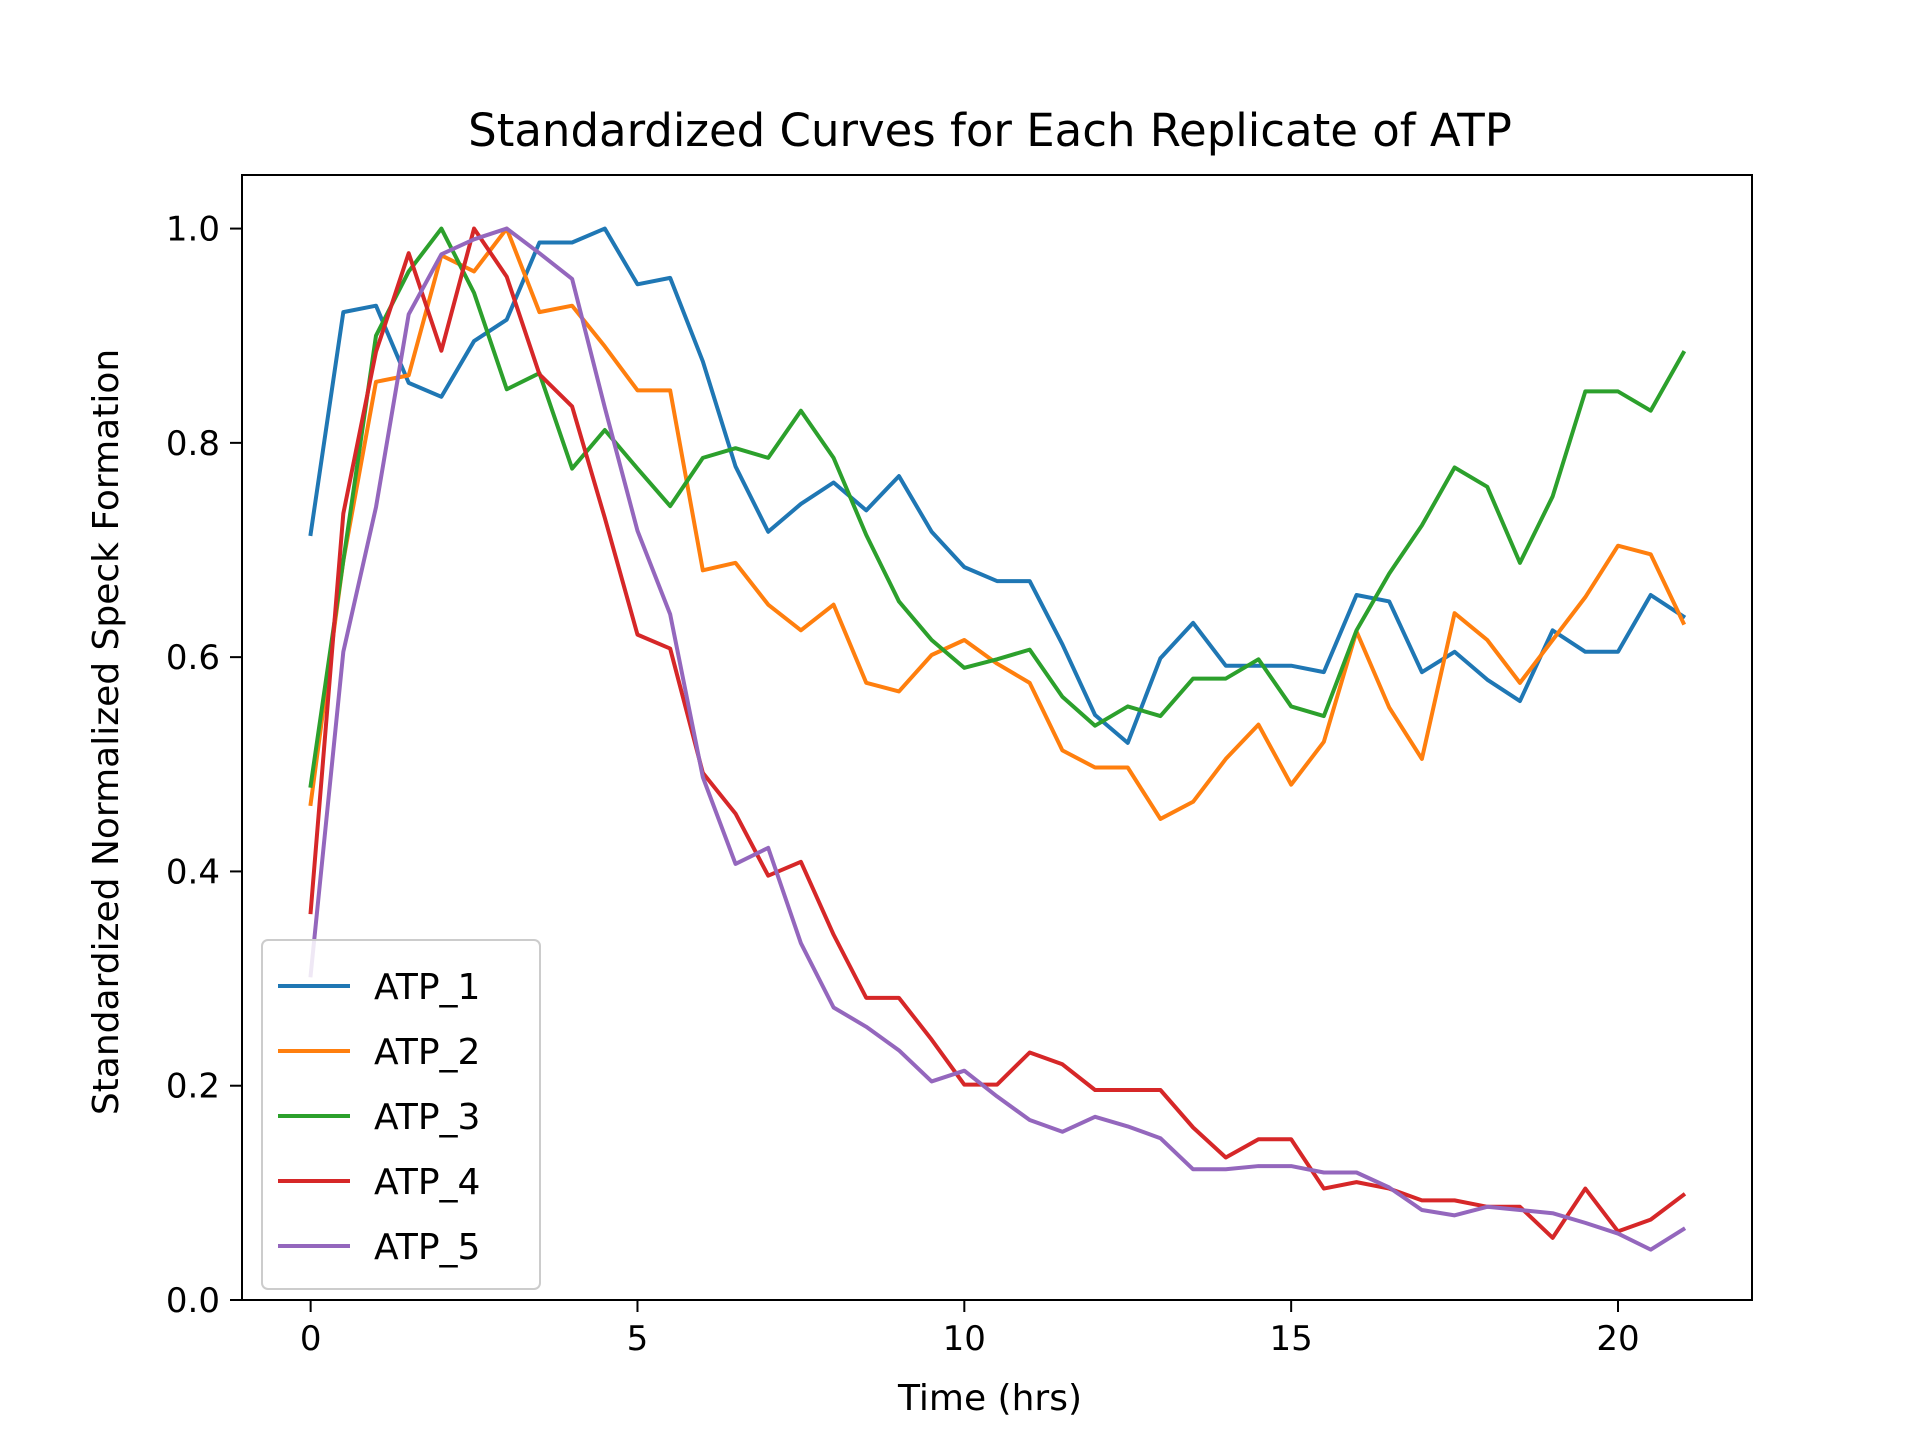 The width and height of the screenshot is (1920, 1440). Describe the element at coordinates (989, 1398) in the screenshot. I see `x-axis-label: Time (hrs)` at that location.